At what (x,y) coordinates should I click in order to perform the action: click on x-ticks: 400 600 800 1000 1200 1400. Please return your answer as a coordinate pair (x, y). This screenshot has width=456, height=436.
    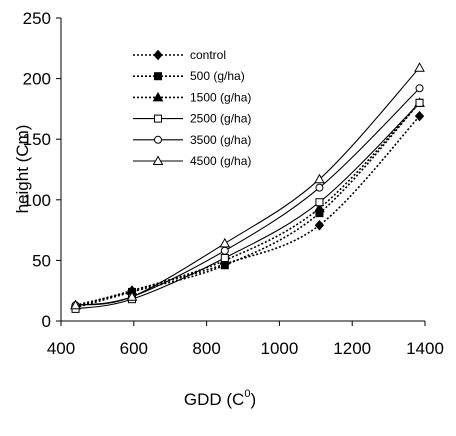
    Looking at the image, I should click on (245, 339).